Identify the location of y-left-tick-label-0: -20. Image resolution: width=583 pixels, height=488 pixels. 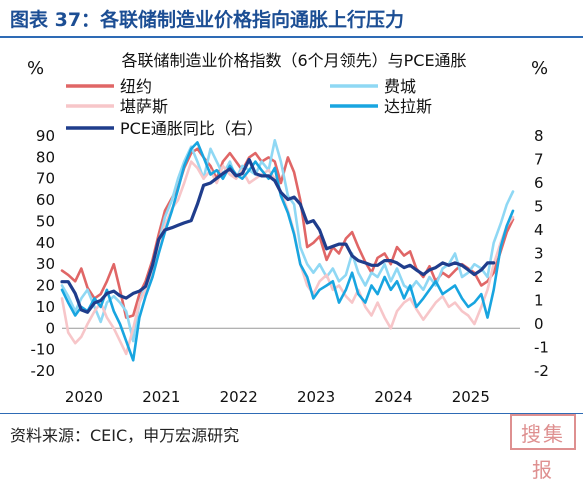
(43, 371).